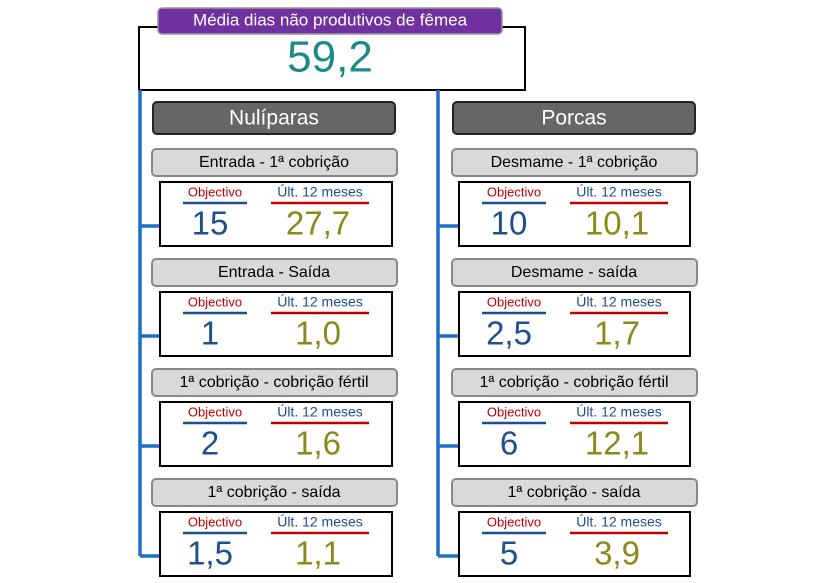  I want to click on last-value: 1,1, so click(318, 553).